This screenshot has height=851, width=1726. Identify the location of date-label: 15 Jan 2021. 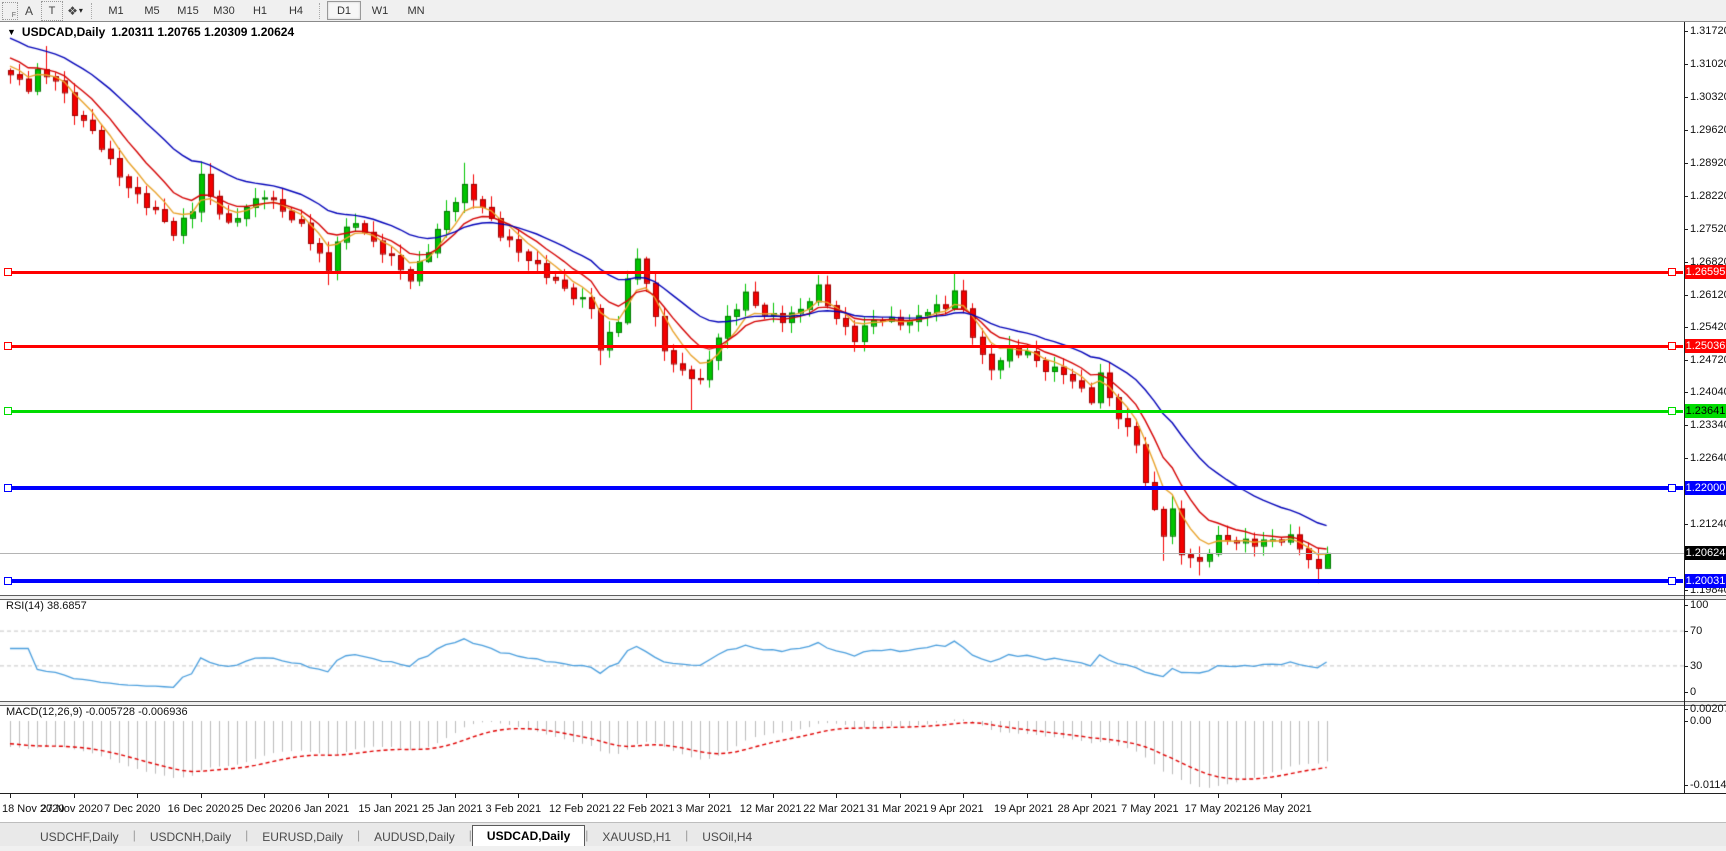
(388, 809).